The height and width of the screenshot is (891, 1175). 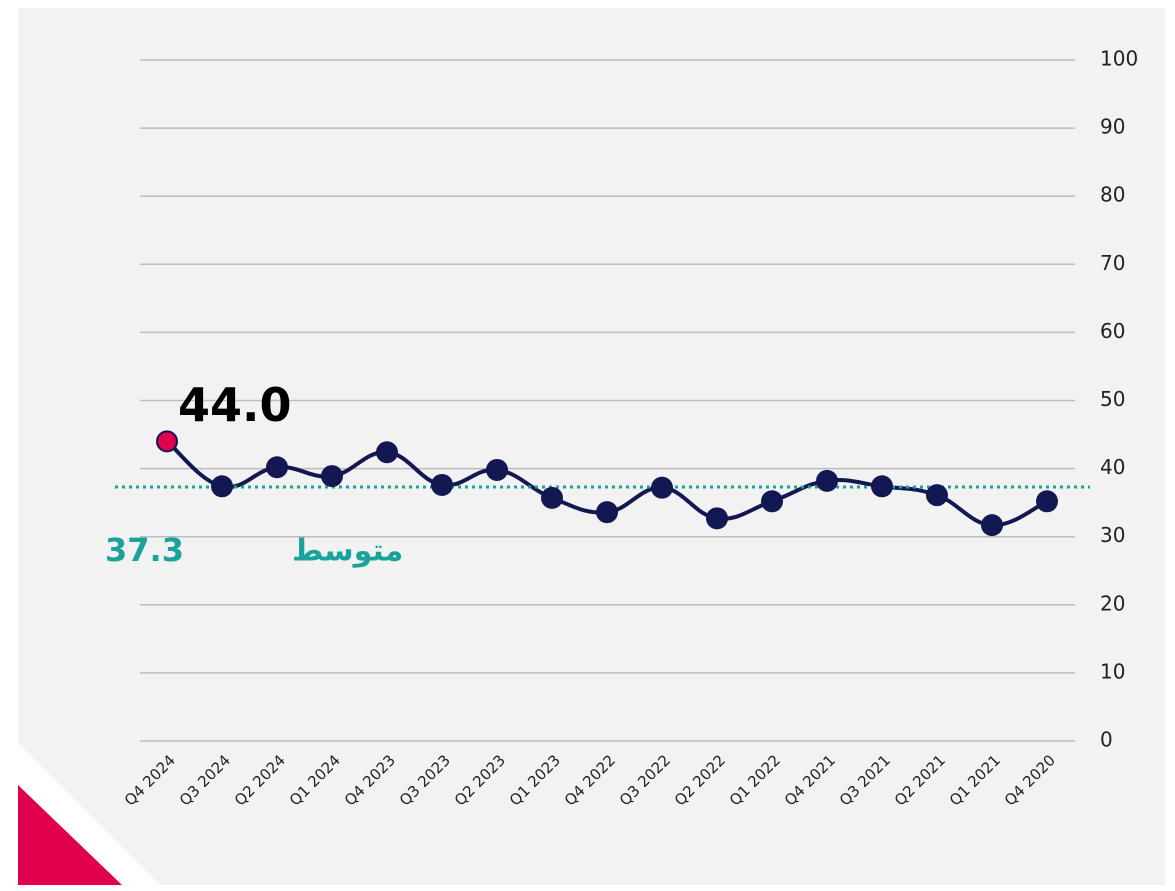 I want to click on y-tick-label: 10, so click(x=1112, y=671).